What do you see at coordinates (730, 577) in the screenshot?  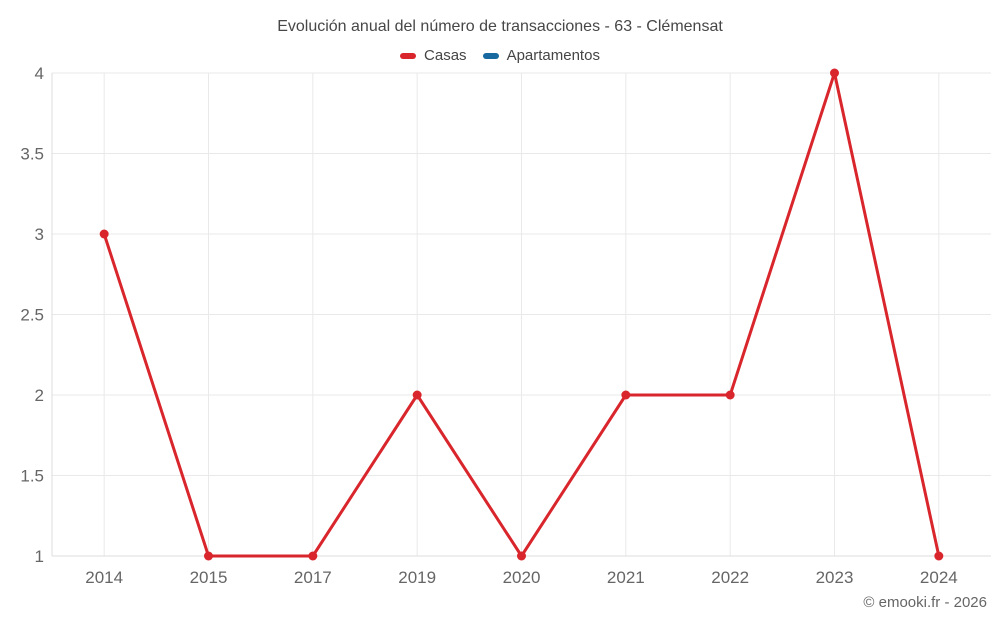 I see `x-axis-label: 2022` at bounding box center [730, 577].